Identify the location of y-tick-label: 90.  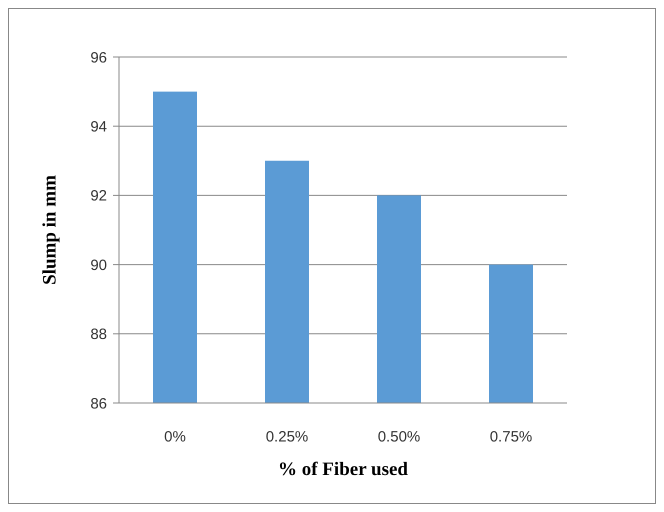
(98, 265).